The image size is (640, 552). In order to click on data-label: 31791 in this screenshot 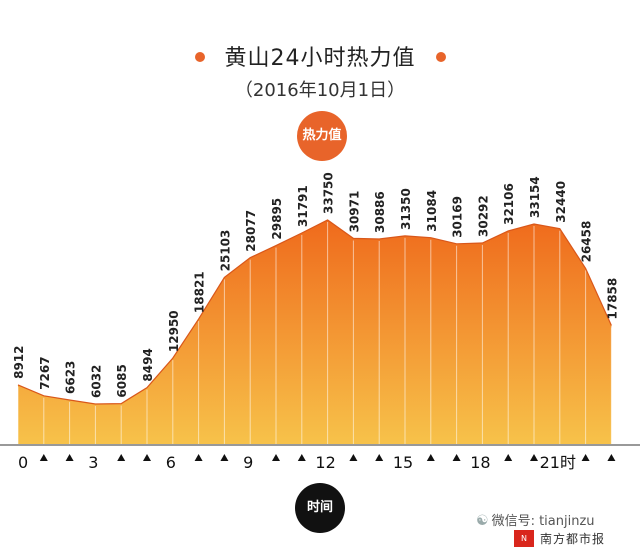, I will do `click(303, 206)`.